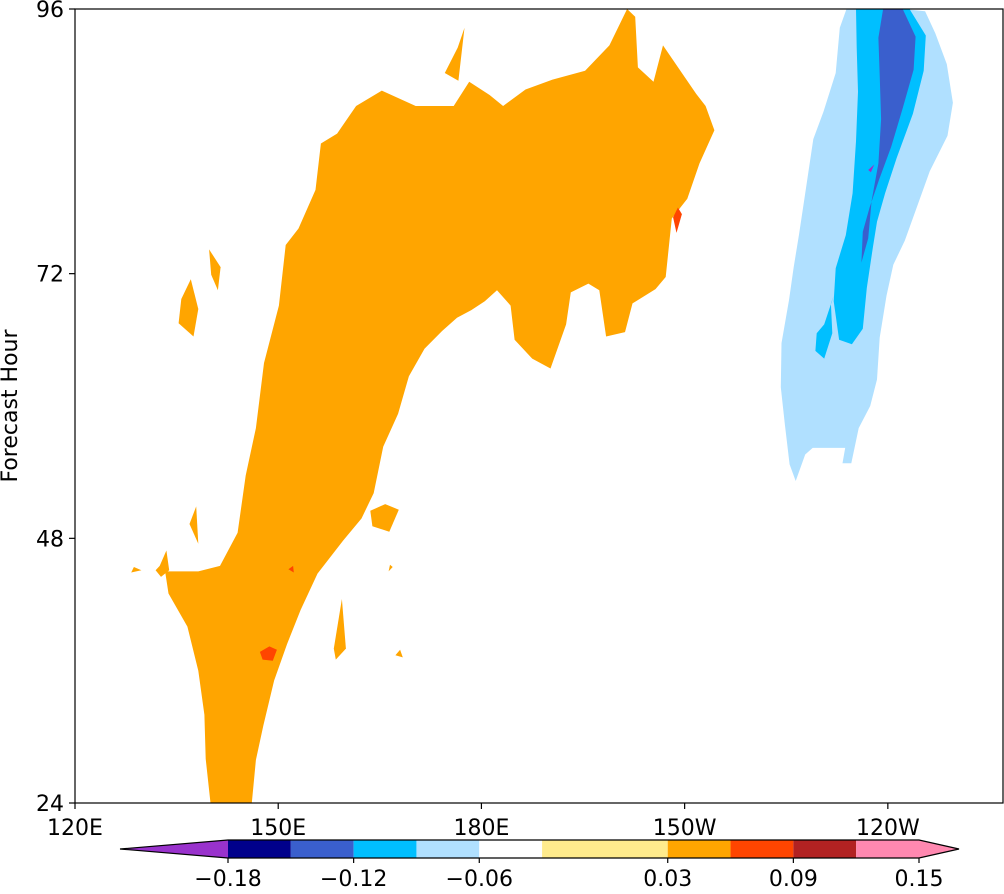 The image size is (1004, 894). I want to click on colorbar-extend-min, so click(174, 849).